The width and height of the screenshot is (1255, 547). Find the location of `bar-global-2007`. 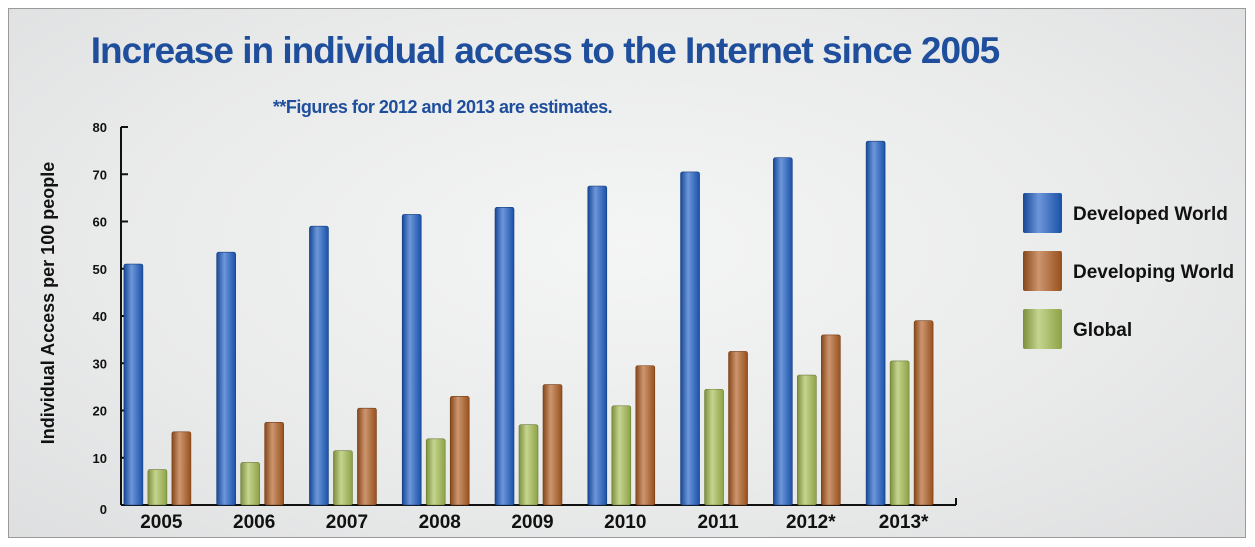

bar-global-2007 is located at coordinates (342, 478).